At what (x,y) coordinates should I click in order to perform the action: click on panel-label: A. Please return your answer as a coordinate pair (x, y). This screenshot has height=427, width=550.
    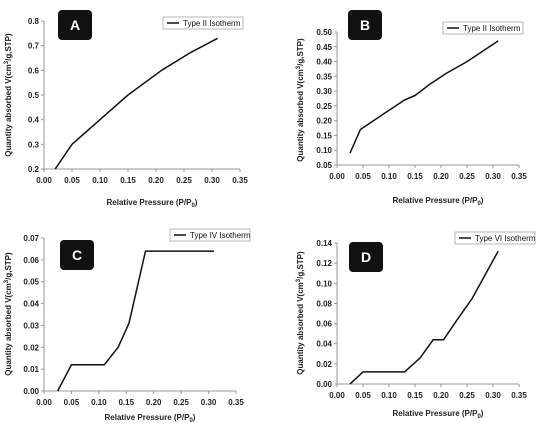
    Looking at the image, I should click on (75, 25).